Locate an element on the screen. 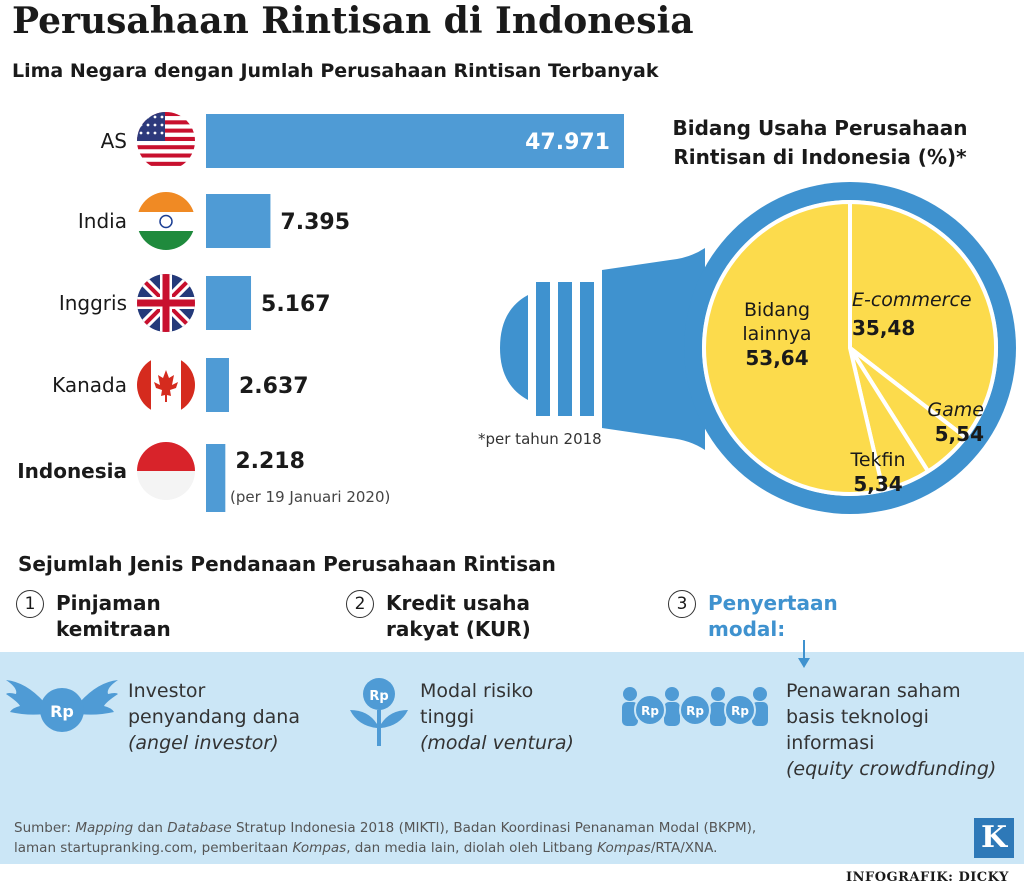 The width and height of the screenshot is (1024, 892). detail-line-3: (angel investor) is located at coordinates (203, 743).